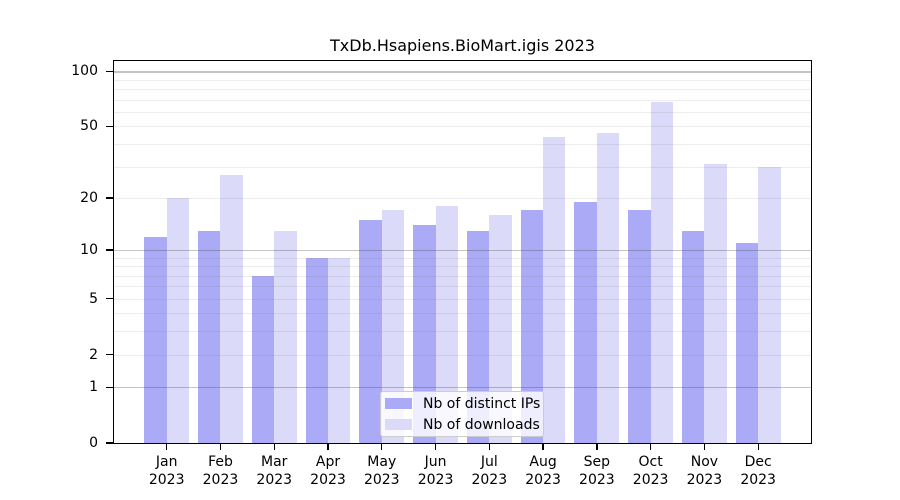 This screenshot has width=900, height=500. What do you see at coordinates (328, 446) in the screenshot?
I see `x-tick-apr` at bounding box center [328, 446].